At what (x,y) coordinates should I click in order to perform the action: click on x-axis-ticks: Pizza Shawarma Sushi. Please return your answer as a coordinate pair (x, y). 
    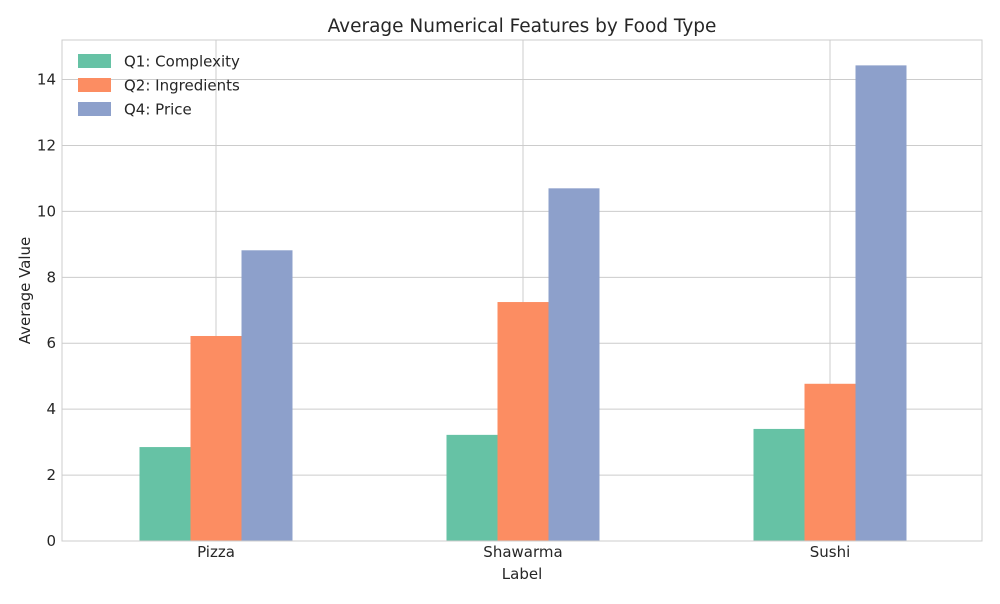
    Looking at the image, I should click on (523, 552).